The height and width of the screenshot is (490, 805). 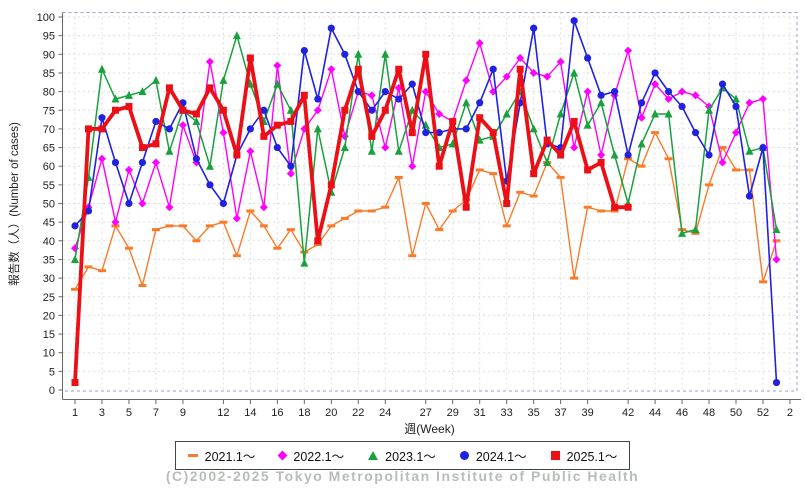 I want to click on svg-text: 48, so click(x=709, y=413).